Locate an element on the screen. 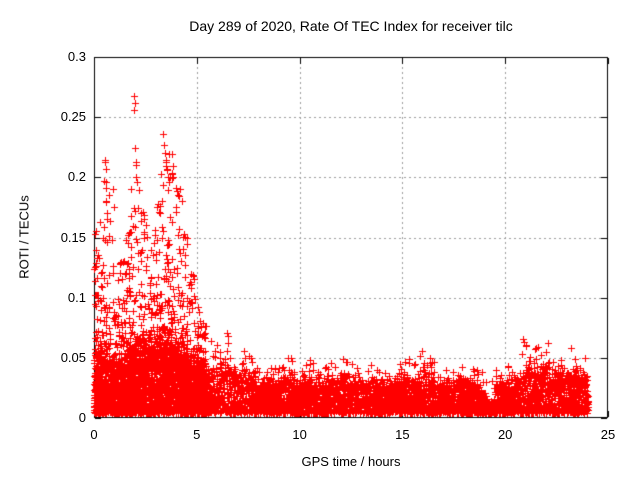  x-tick-label: 20 is located at coordinates (505, 434).